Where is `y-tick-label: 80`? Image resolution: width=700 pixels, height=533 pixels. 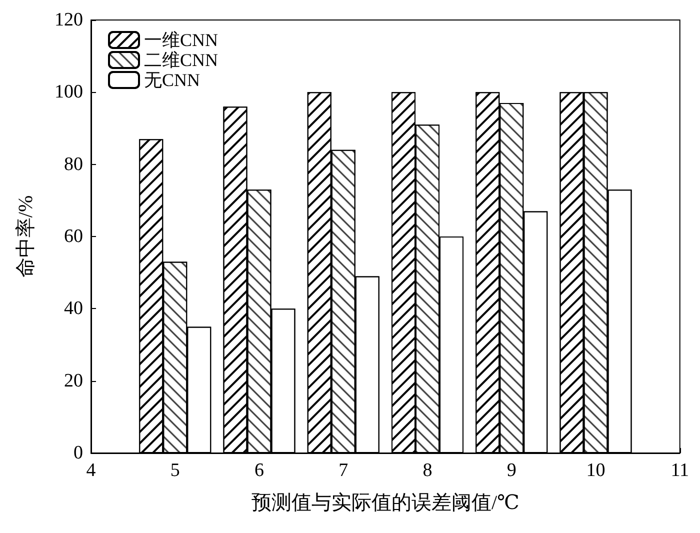 y-tick-label: 80 is located at coordinates (73, 164).